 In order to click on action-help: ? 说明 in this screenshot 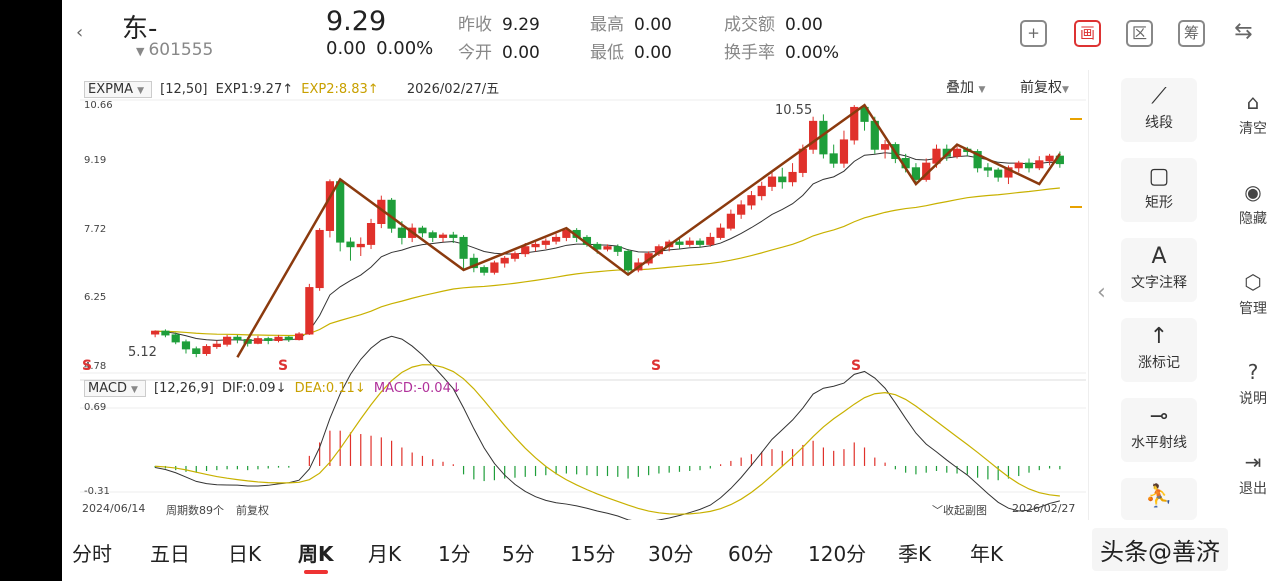, I will do `click(1252, 384)`.